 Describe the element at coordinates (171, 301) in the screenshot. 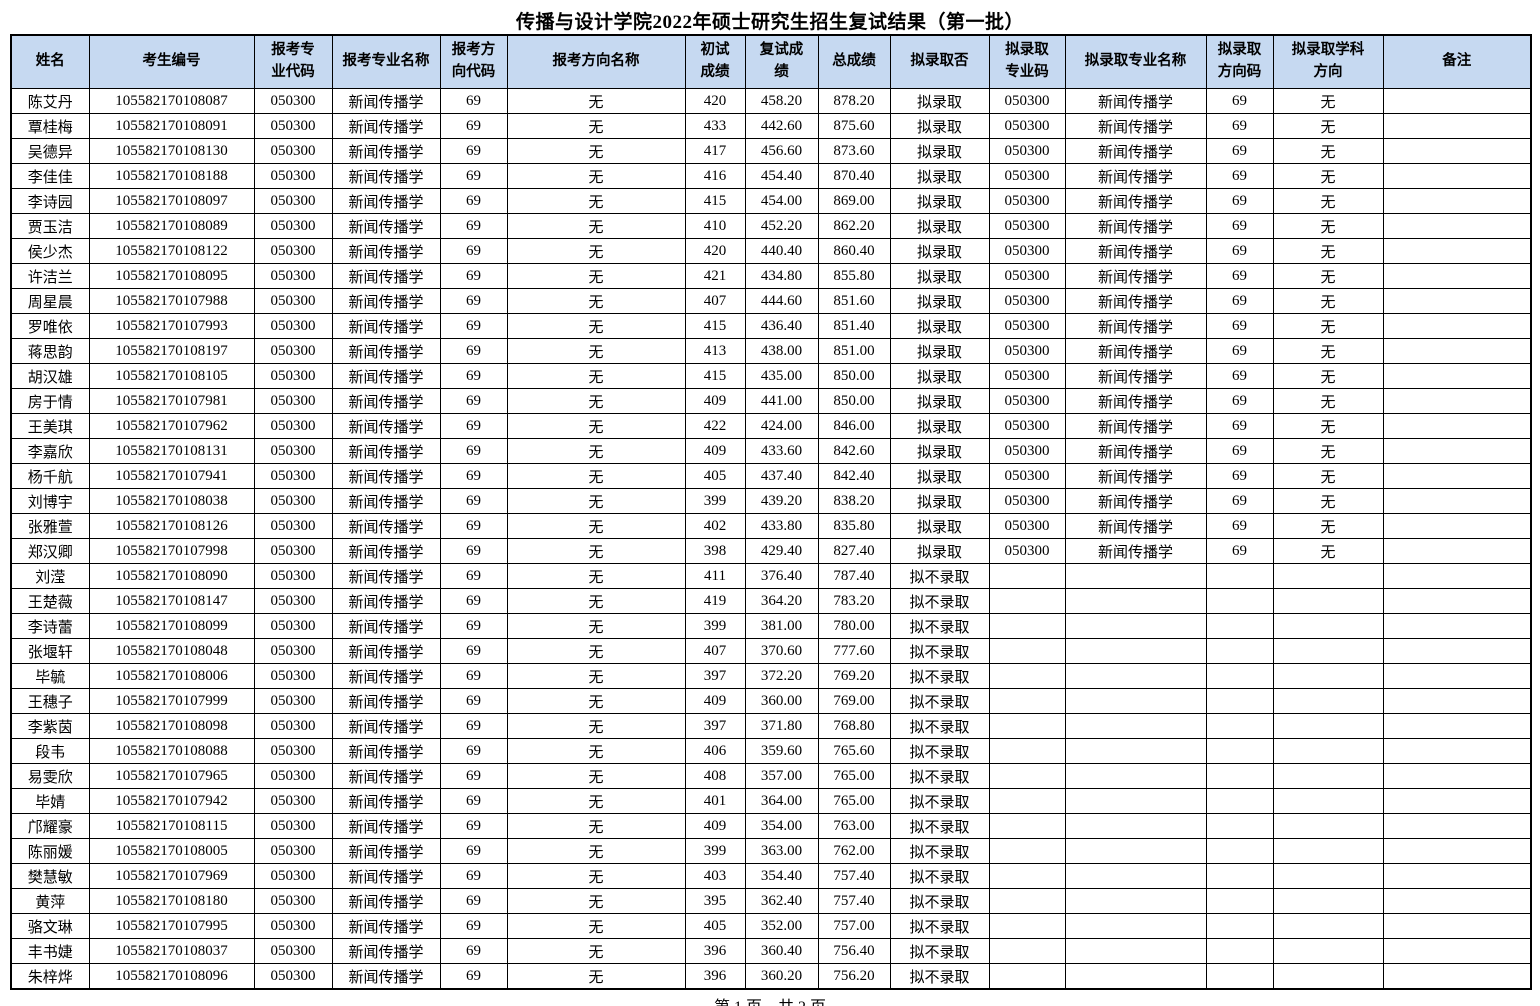

I see `cell-candidate-id: 105582170107988` at that location.